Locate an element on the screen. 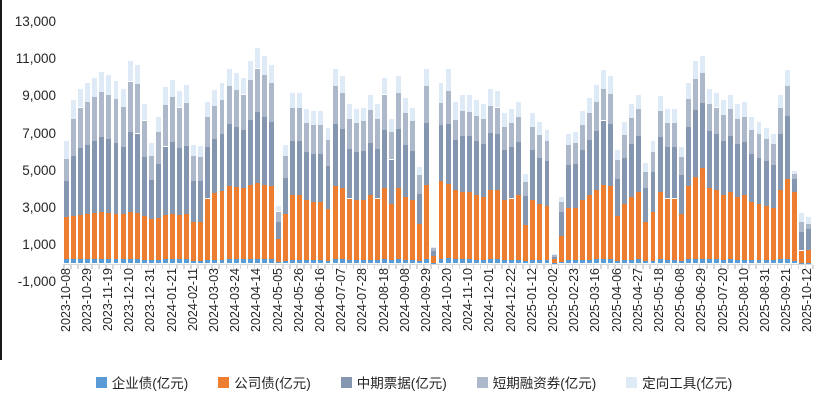 The height and width of the screenshot is (413, 828). x-axis-tick-label: 2025-07-20 is located at coordinates (722, 300).